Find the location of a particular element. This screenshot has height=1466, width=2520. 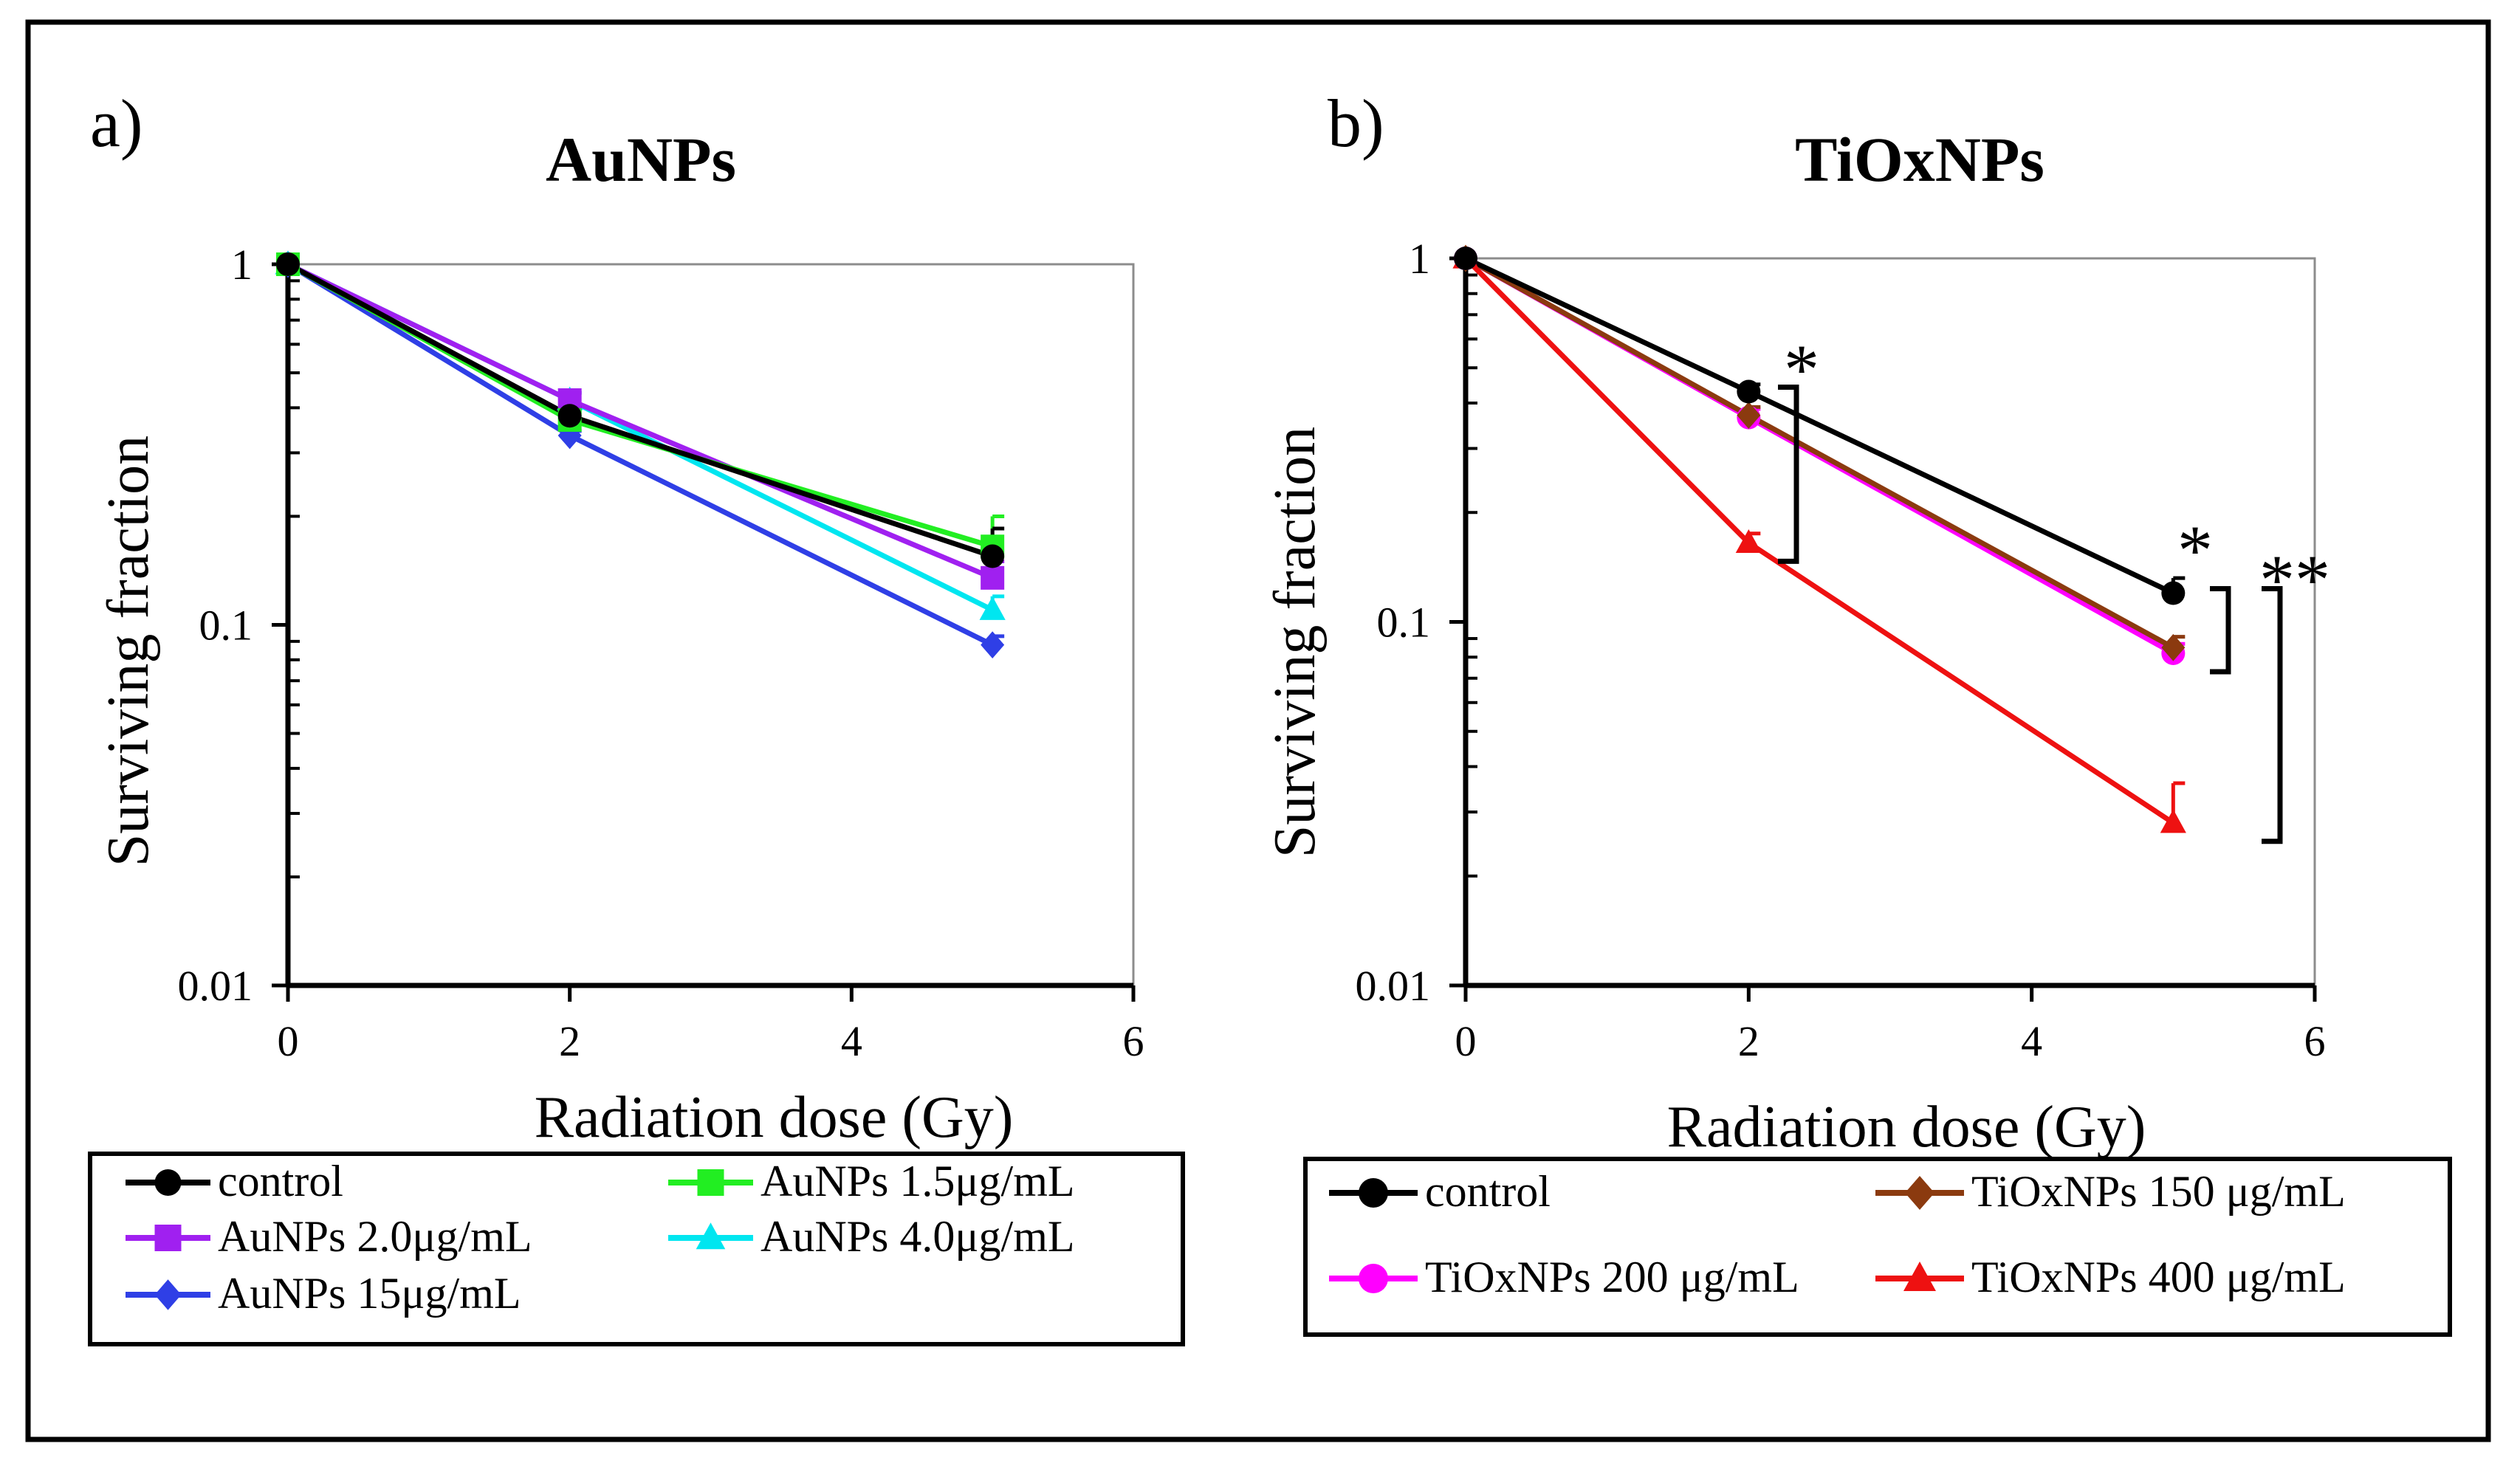

panel-1-y-tick-label: 0.1 is located at coordinates (1404, 623).